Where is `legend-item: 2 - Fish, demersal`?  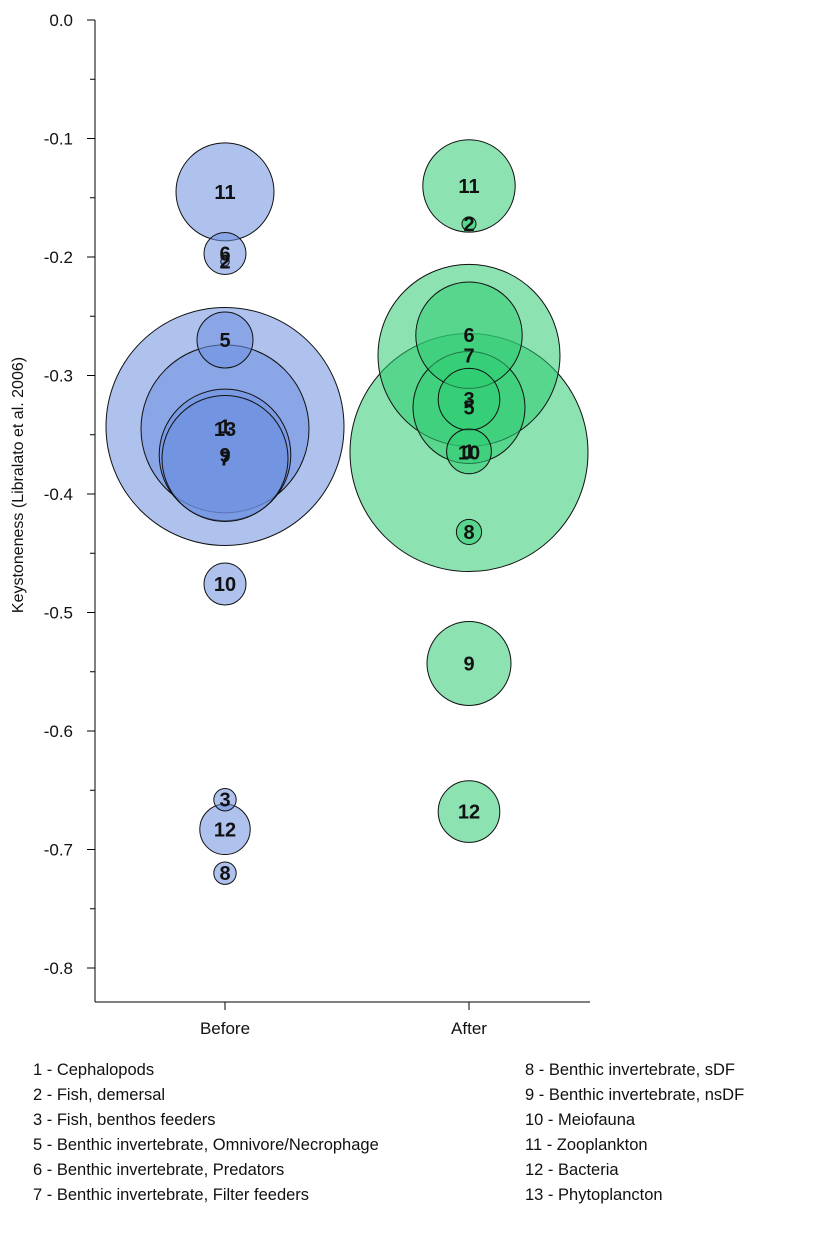 legend-item: 2 - Fish, demersal is located at coordinates (99, 1095).